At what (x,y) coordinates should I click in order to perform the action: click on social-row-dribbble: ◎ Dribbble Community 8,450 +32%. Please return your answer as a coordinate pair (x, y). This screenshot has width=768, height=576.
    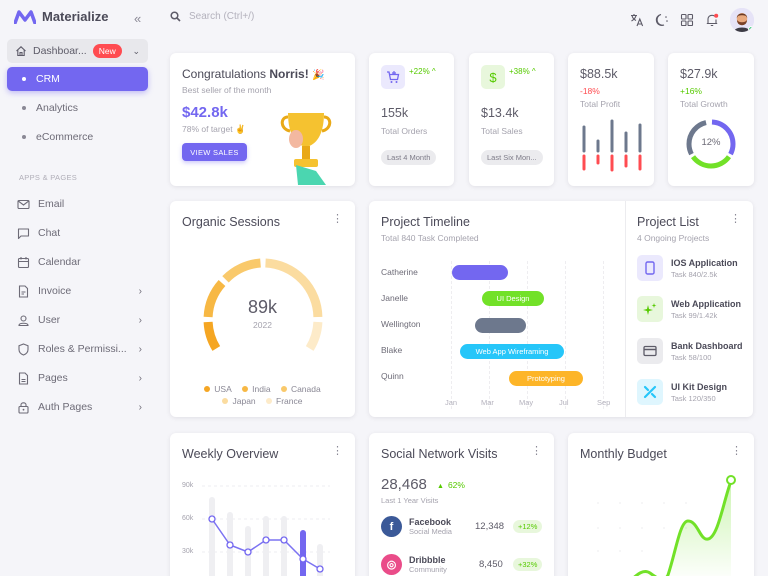
    Looking at the image, I should click on (462, 564).